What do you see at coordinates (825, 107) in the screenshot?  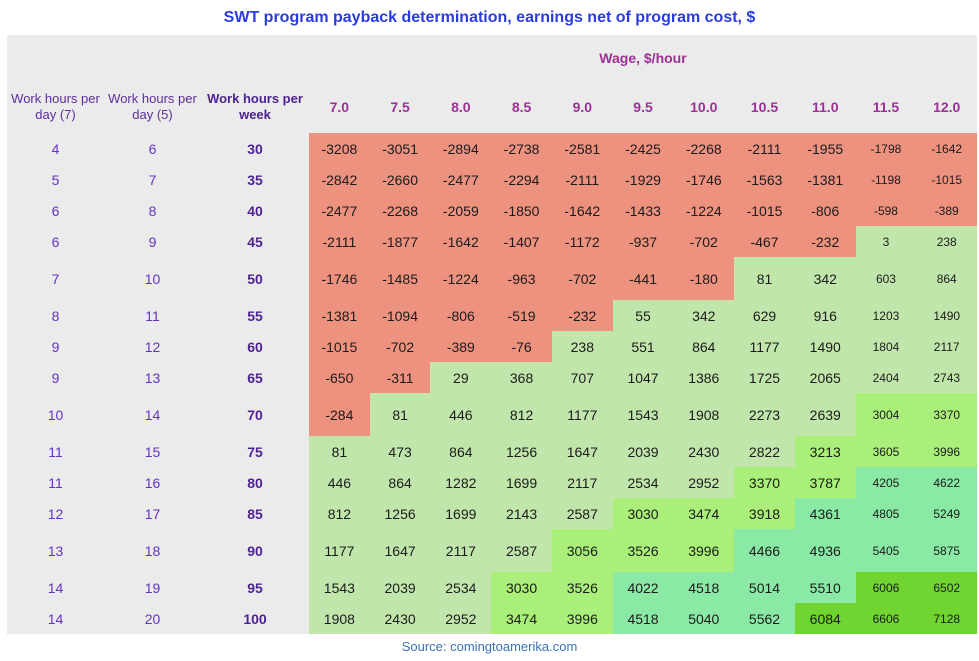 I see `wage-header: 11.0` at bounding box center [825, 107].